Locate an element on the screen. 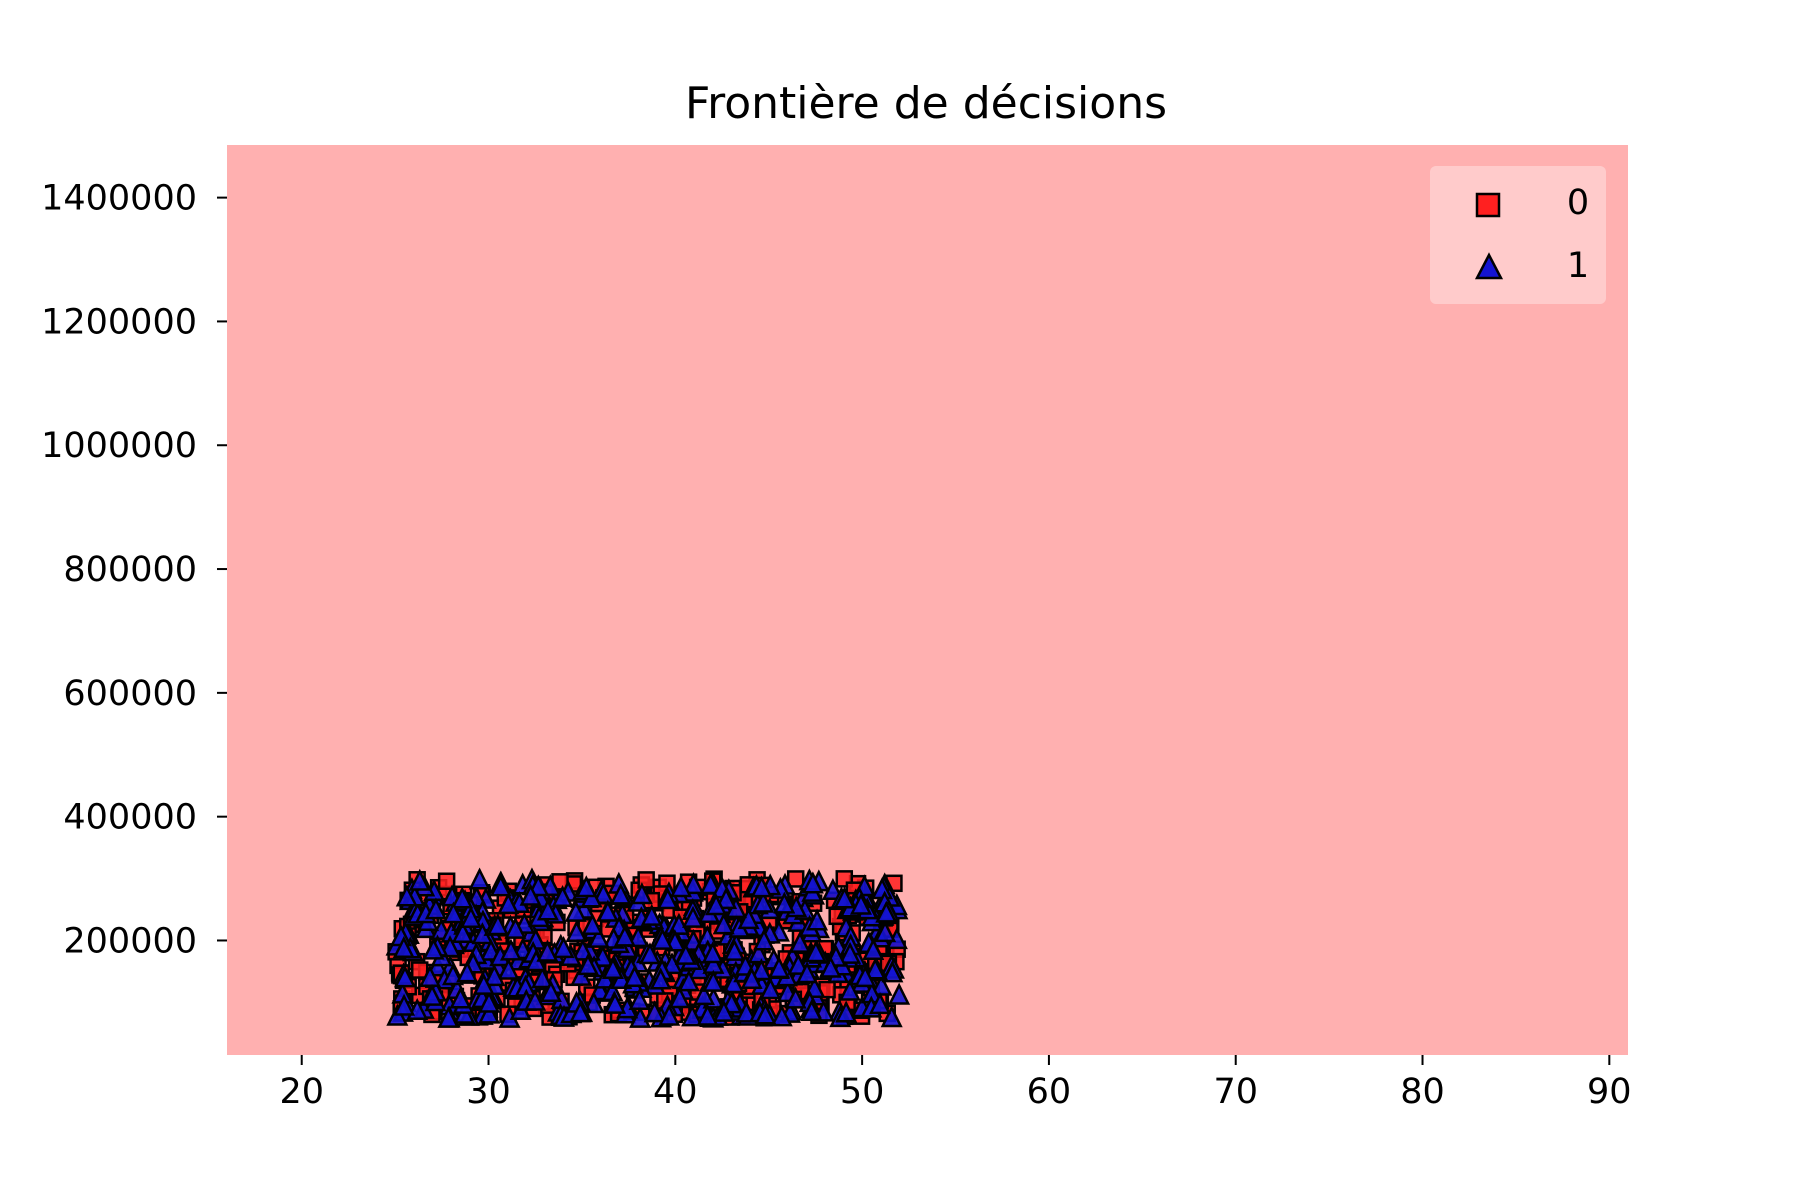 The height and width of the screenshot is (1200, 1800). y-tick-label: 1000000 is located at coordinates (119, 446).